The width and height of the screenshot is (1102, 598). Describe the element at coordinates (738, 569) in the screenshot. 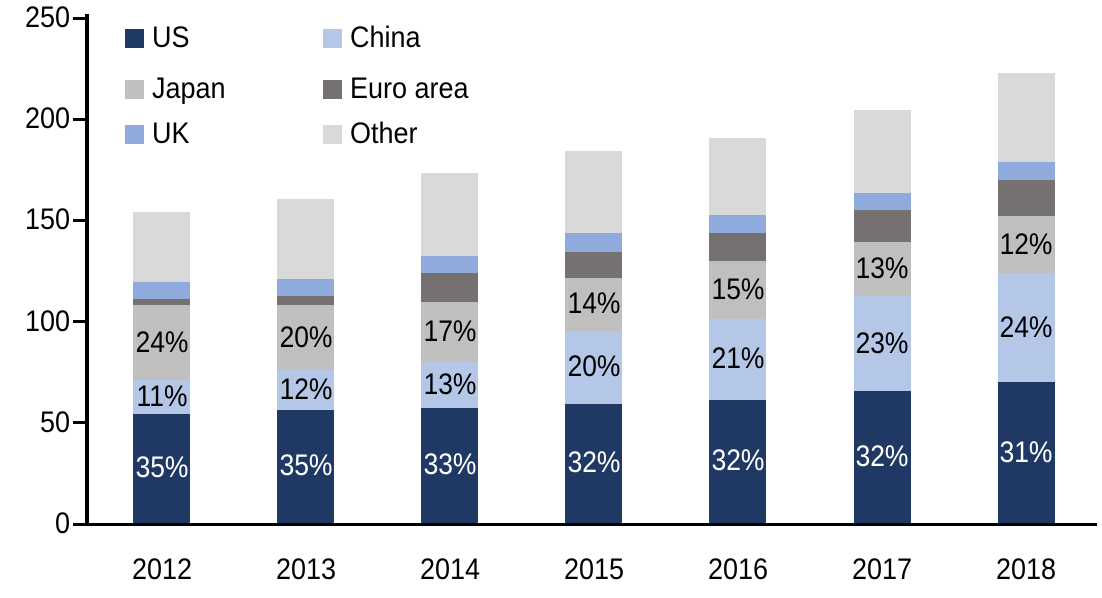

I see `x-axis-tick-label: 2016` at that location.